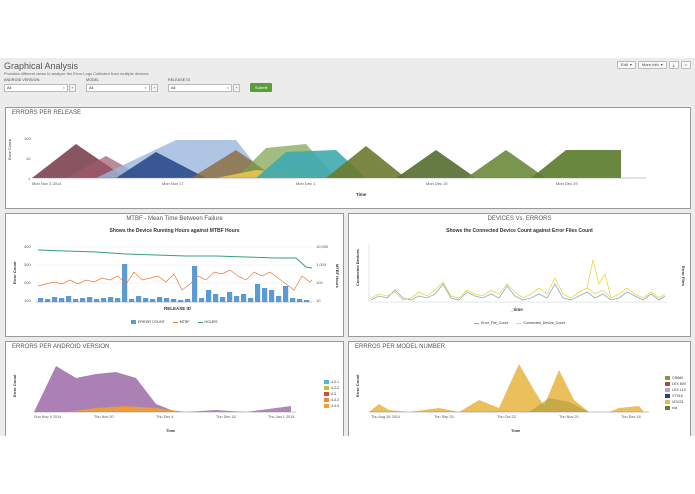 The height and width of the screenshot is (494, 695). I want to click on submit-button: Submit, so click(261, 87).